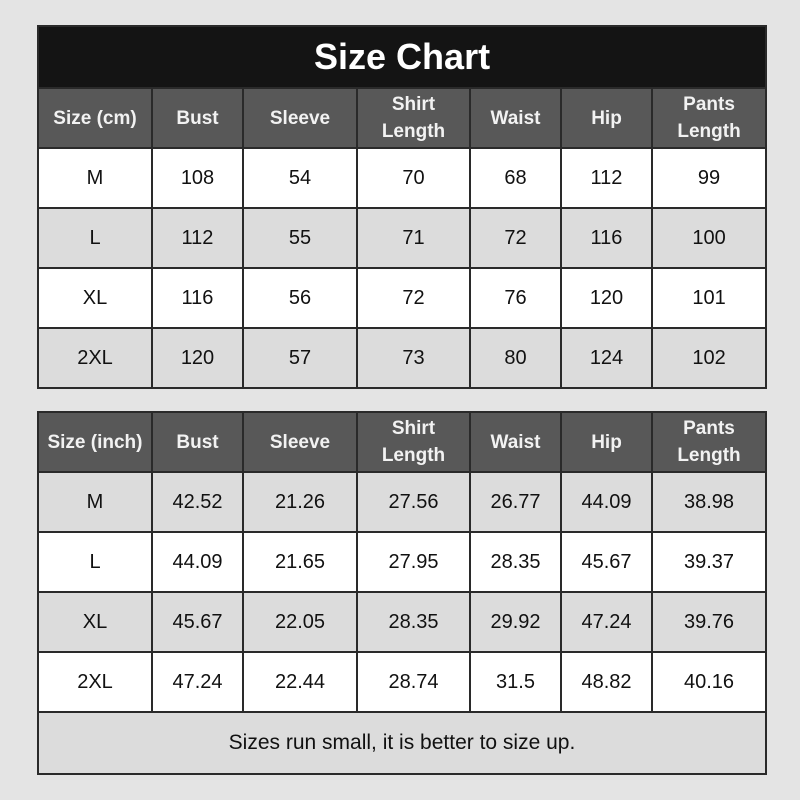 The height and width of the screenshot is (800, 800). What do you see at coordinates (413, 502) in the screenshot?
I see `measurement-cell: 27.56` at bounding box center [413, 502].